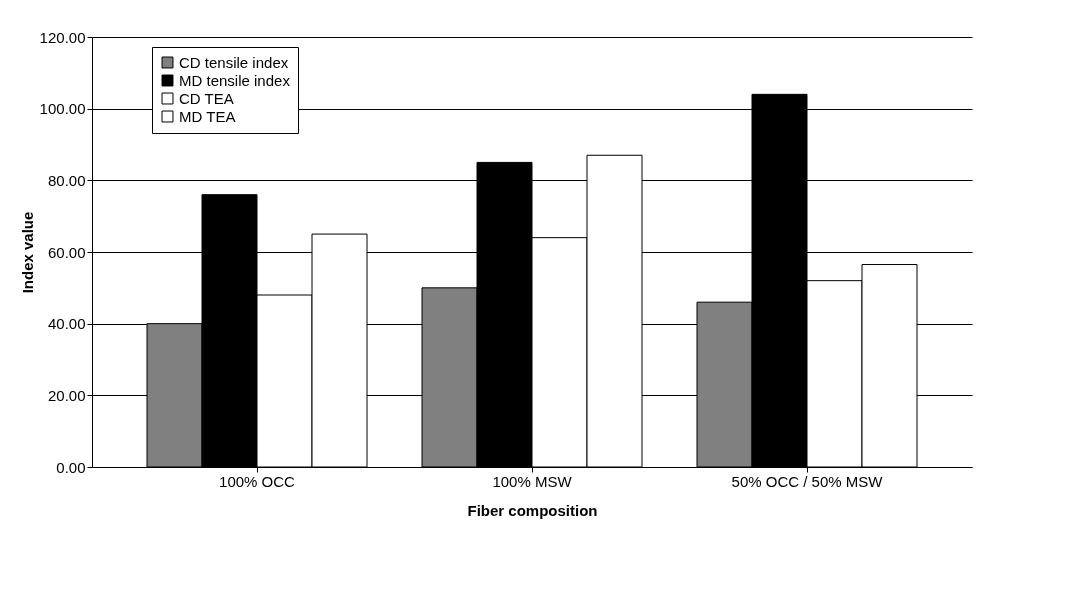  What do you see at coordinates (27, 252) in the screenshot?
I see `y-axis-title: Index value` at bounding box center [27, 252].